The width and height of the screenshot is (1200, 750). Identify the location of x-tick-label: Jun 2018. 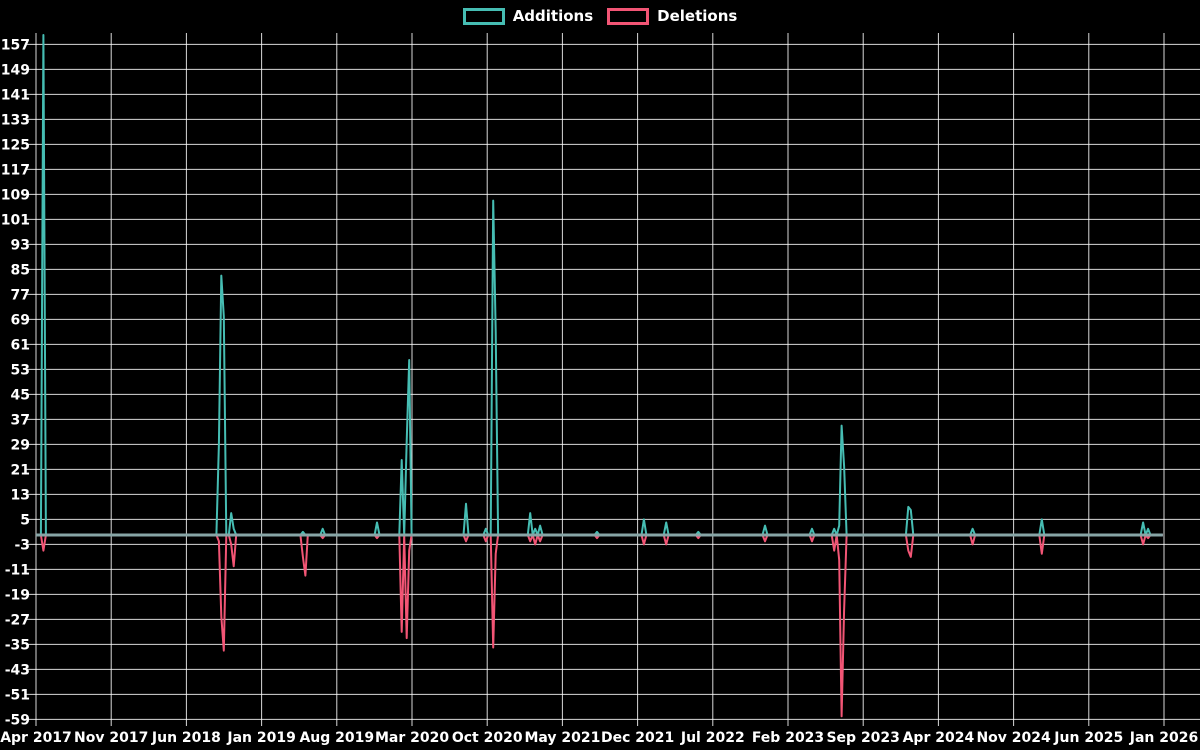
(186, 738).